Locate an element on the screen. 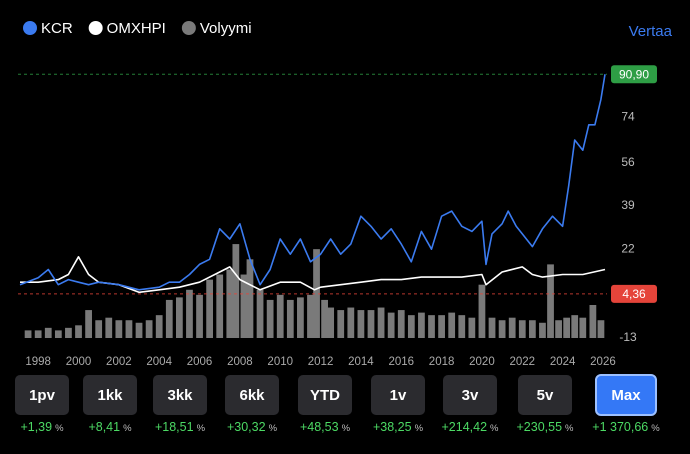 This screenshot has width=690, height=454. range-change-value: +1,39 is located at coordinates (36, 427).